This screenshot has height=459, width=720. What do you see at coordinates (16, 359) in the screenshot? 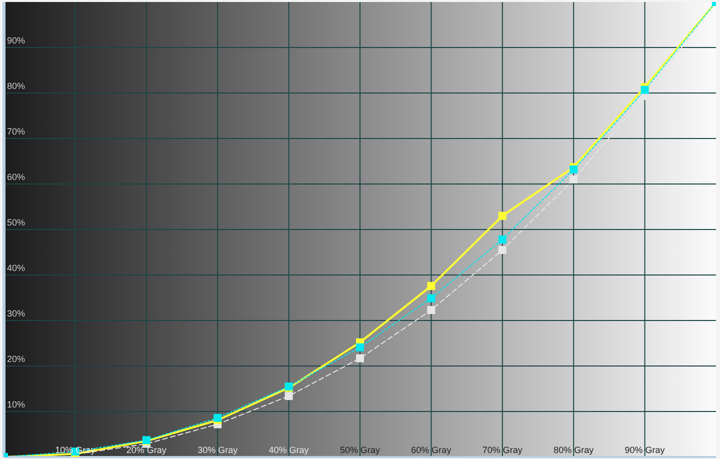
I see `y-tick-label: 20%` at bounding box center [16, 359].